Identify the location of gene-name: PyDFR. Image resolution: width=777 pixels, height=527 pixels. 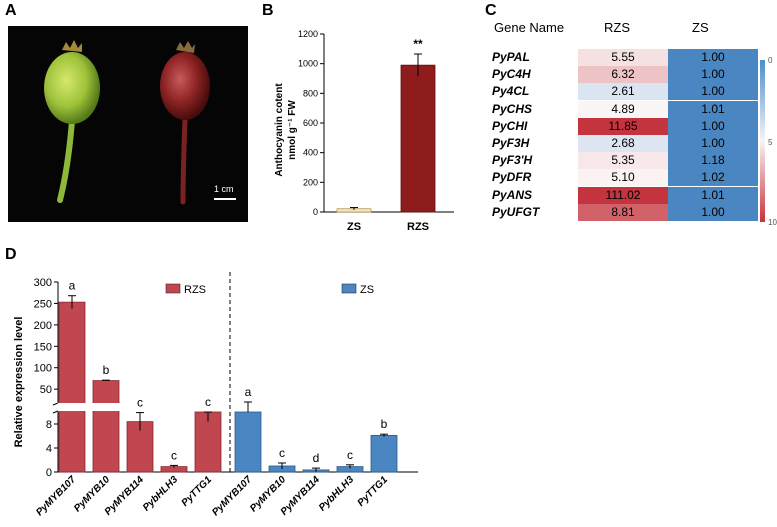
(512, 177).